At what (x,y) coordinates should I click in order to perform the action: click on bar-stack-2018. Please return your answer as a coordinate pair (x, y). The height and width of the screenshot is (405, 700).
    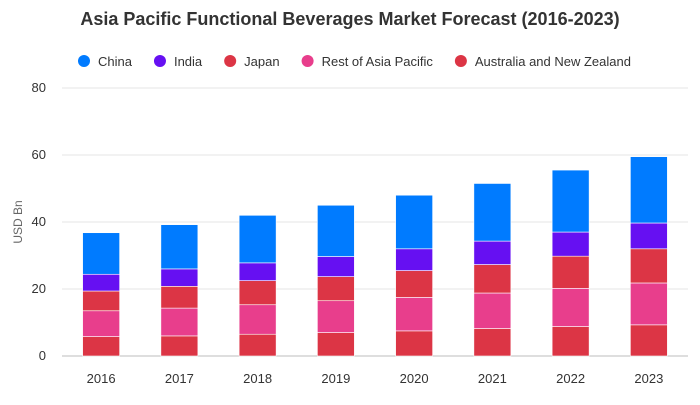
    Looking at the image, I should click on (257, 286).